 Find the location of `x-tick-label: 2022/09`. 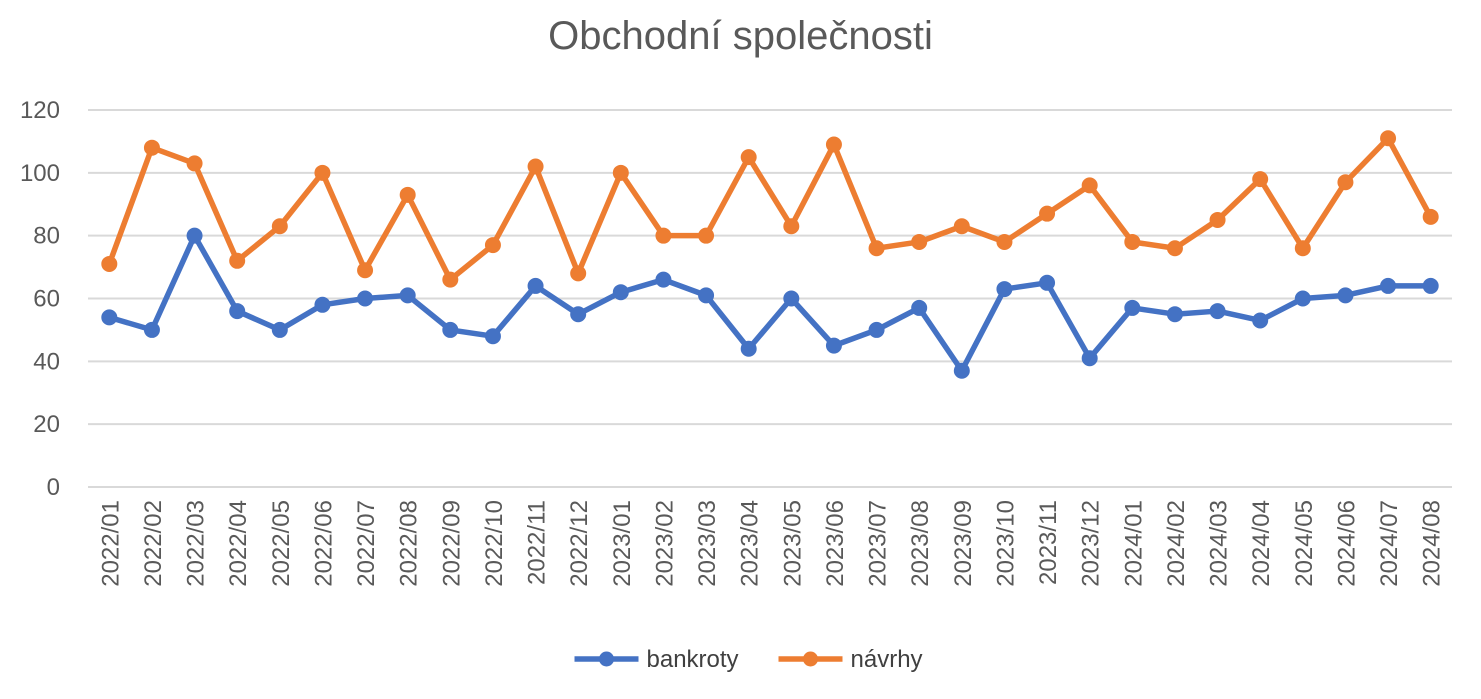

x-tick-label: 2022/09 is located at coordinates (451, 543).